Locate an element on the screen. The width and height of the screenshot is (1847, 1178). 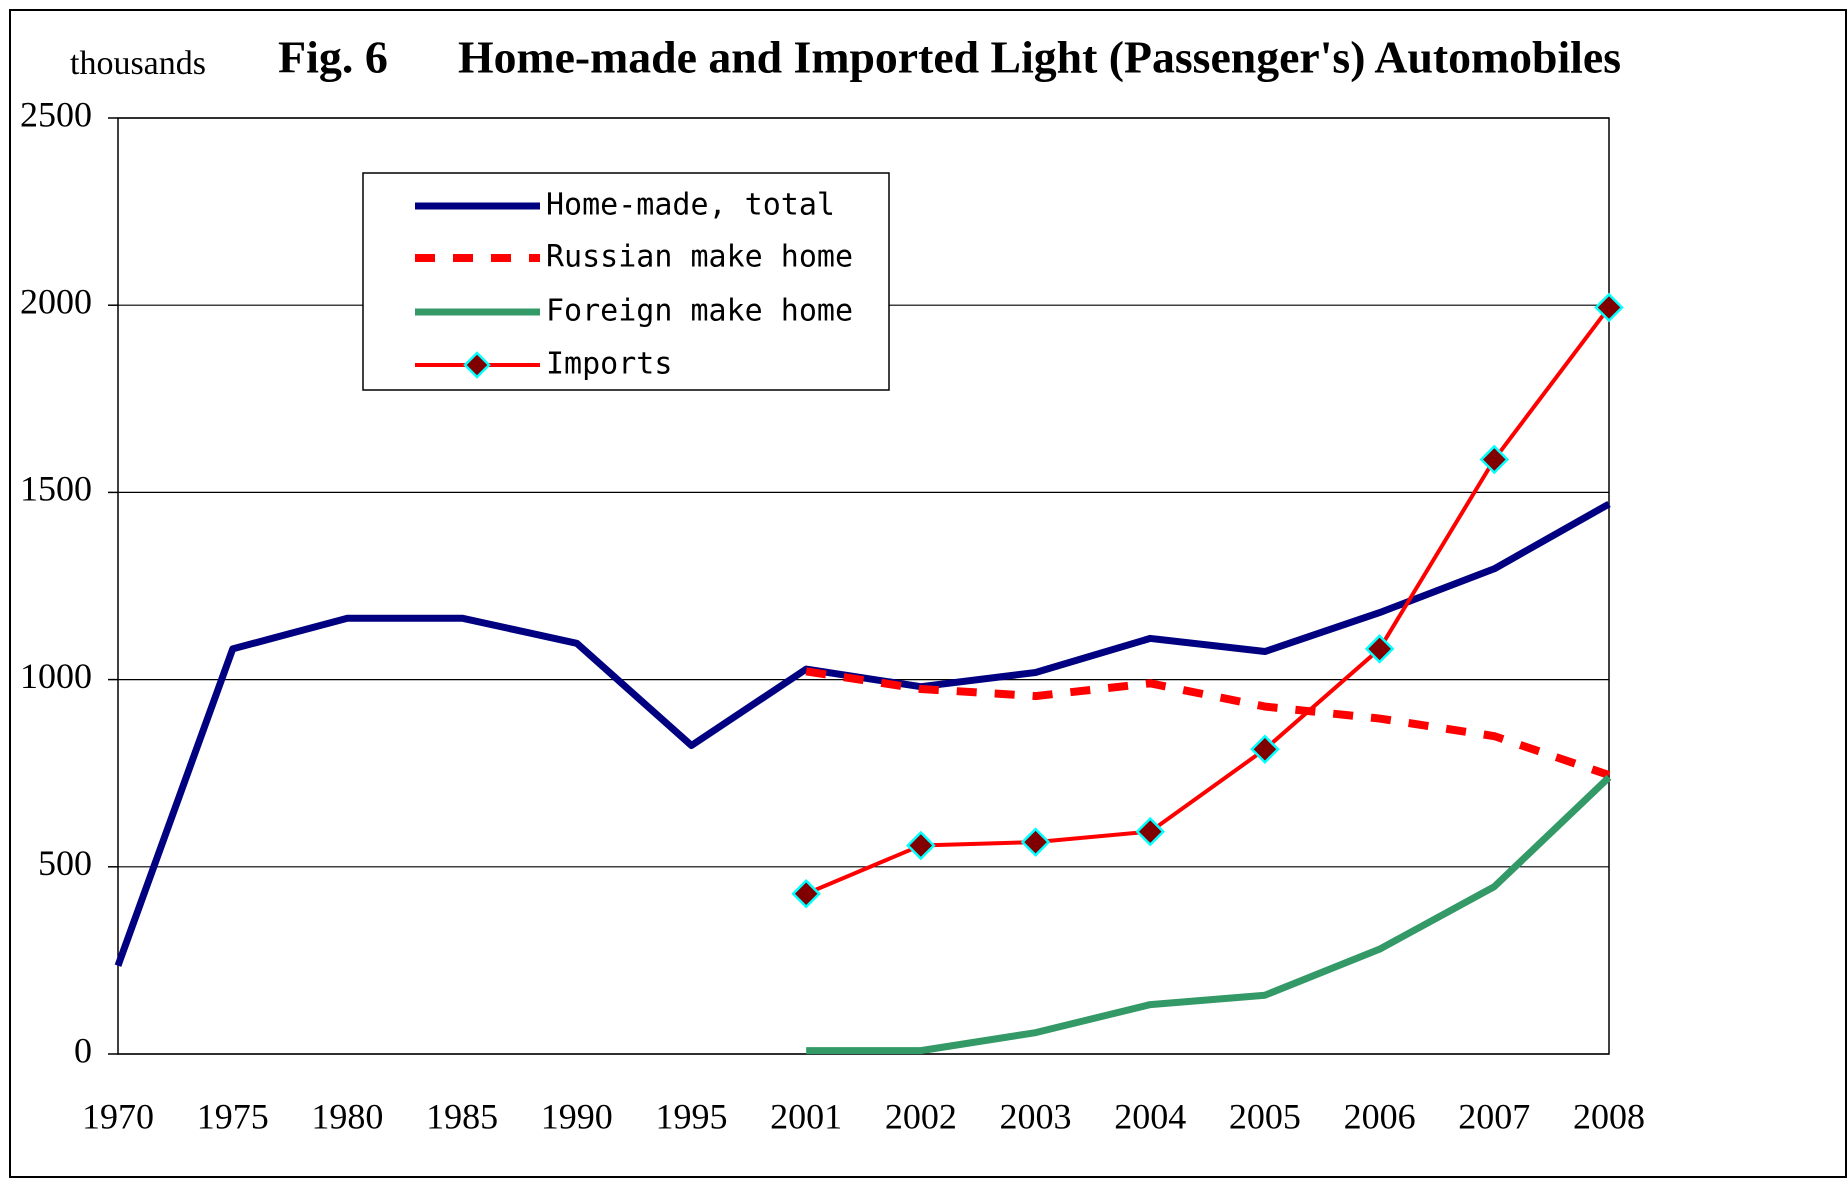
y-tick-label: 2500 is located at coordinates (56, 114).